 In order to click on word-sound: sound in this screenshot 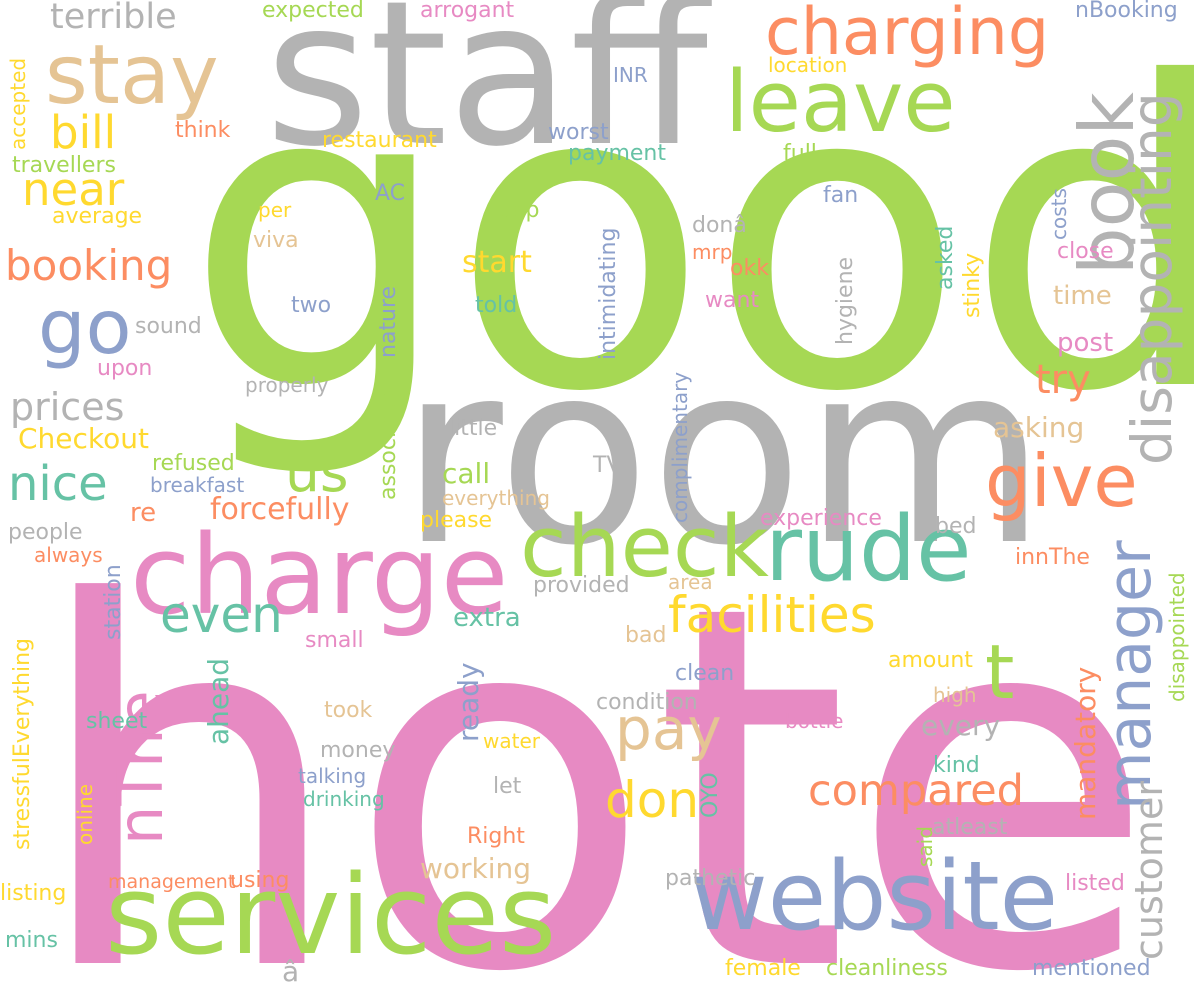, I will do `click(168, 326)`.